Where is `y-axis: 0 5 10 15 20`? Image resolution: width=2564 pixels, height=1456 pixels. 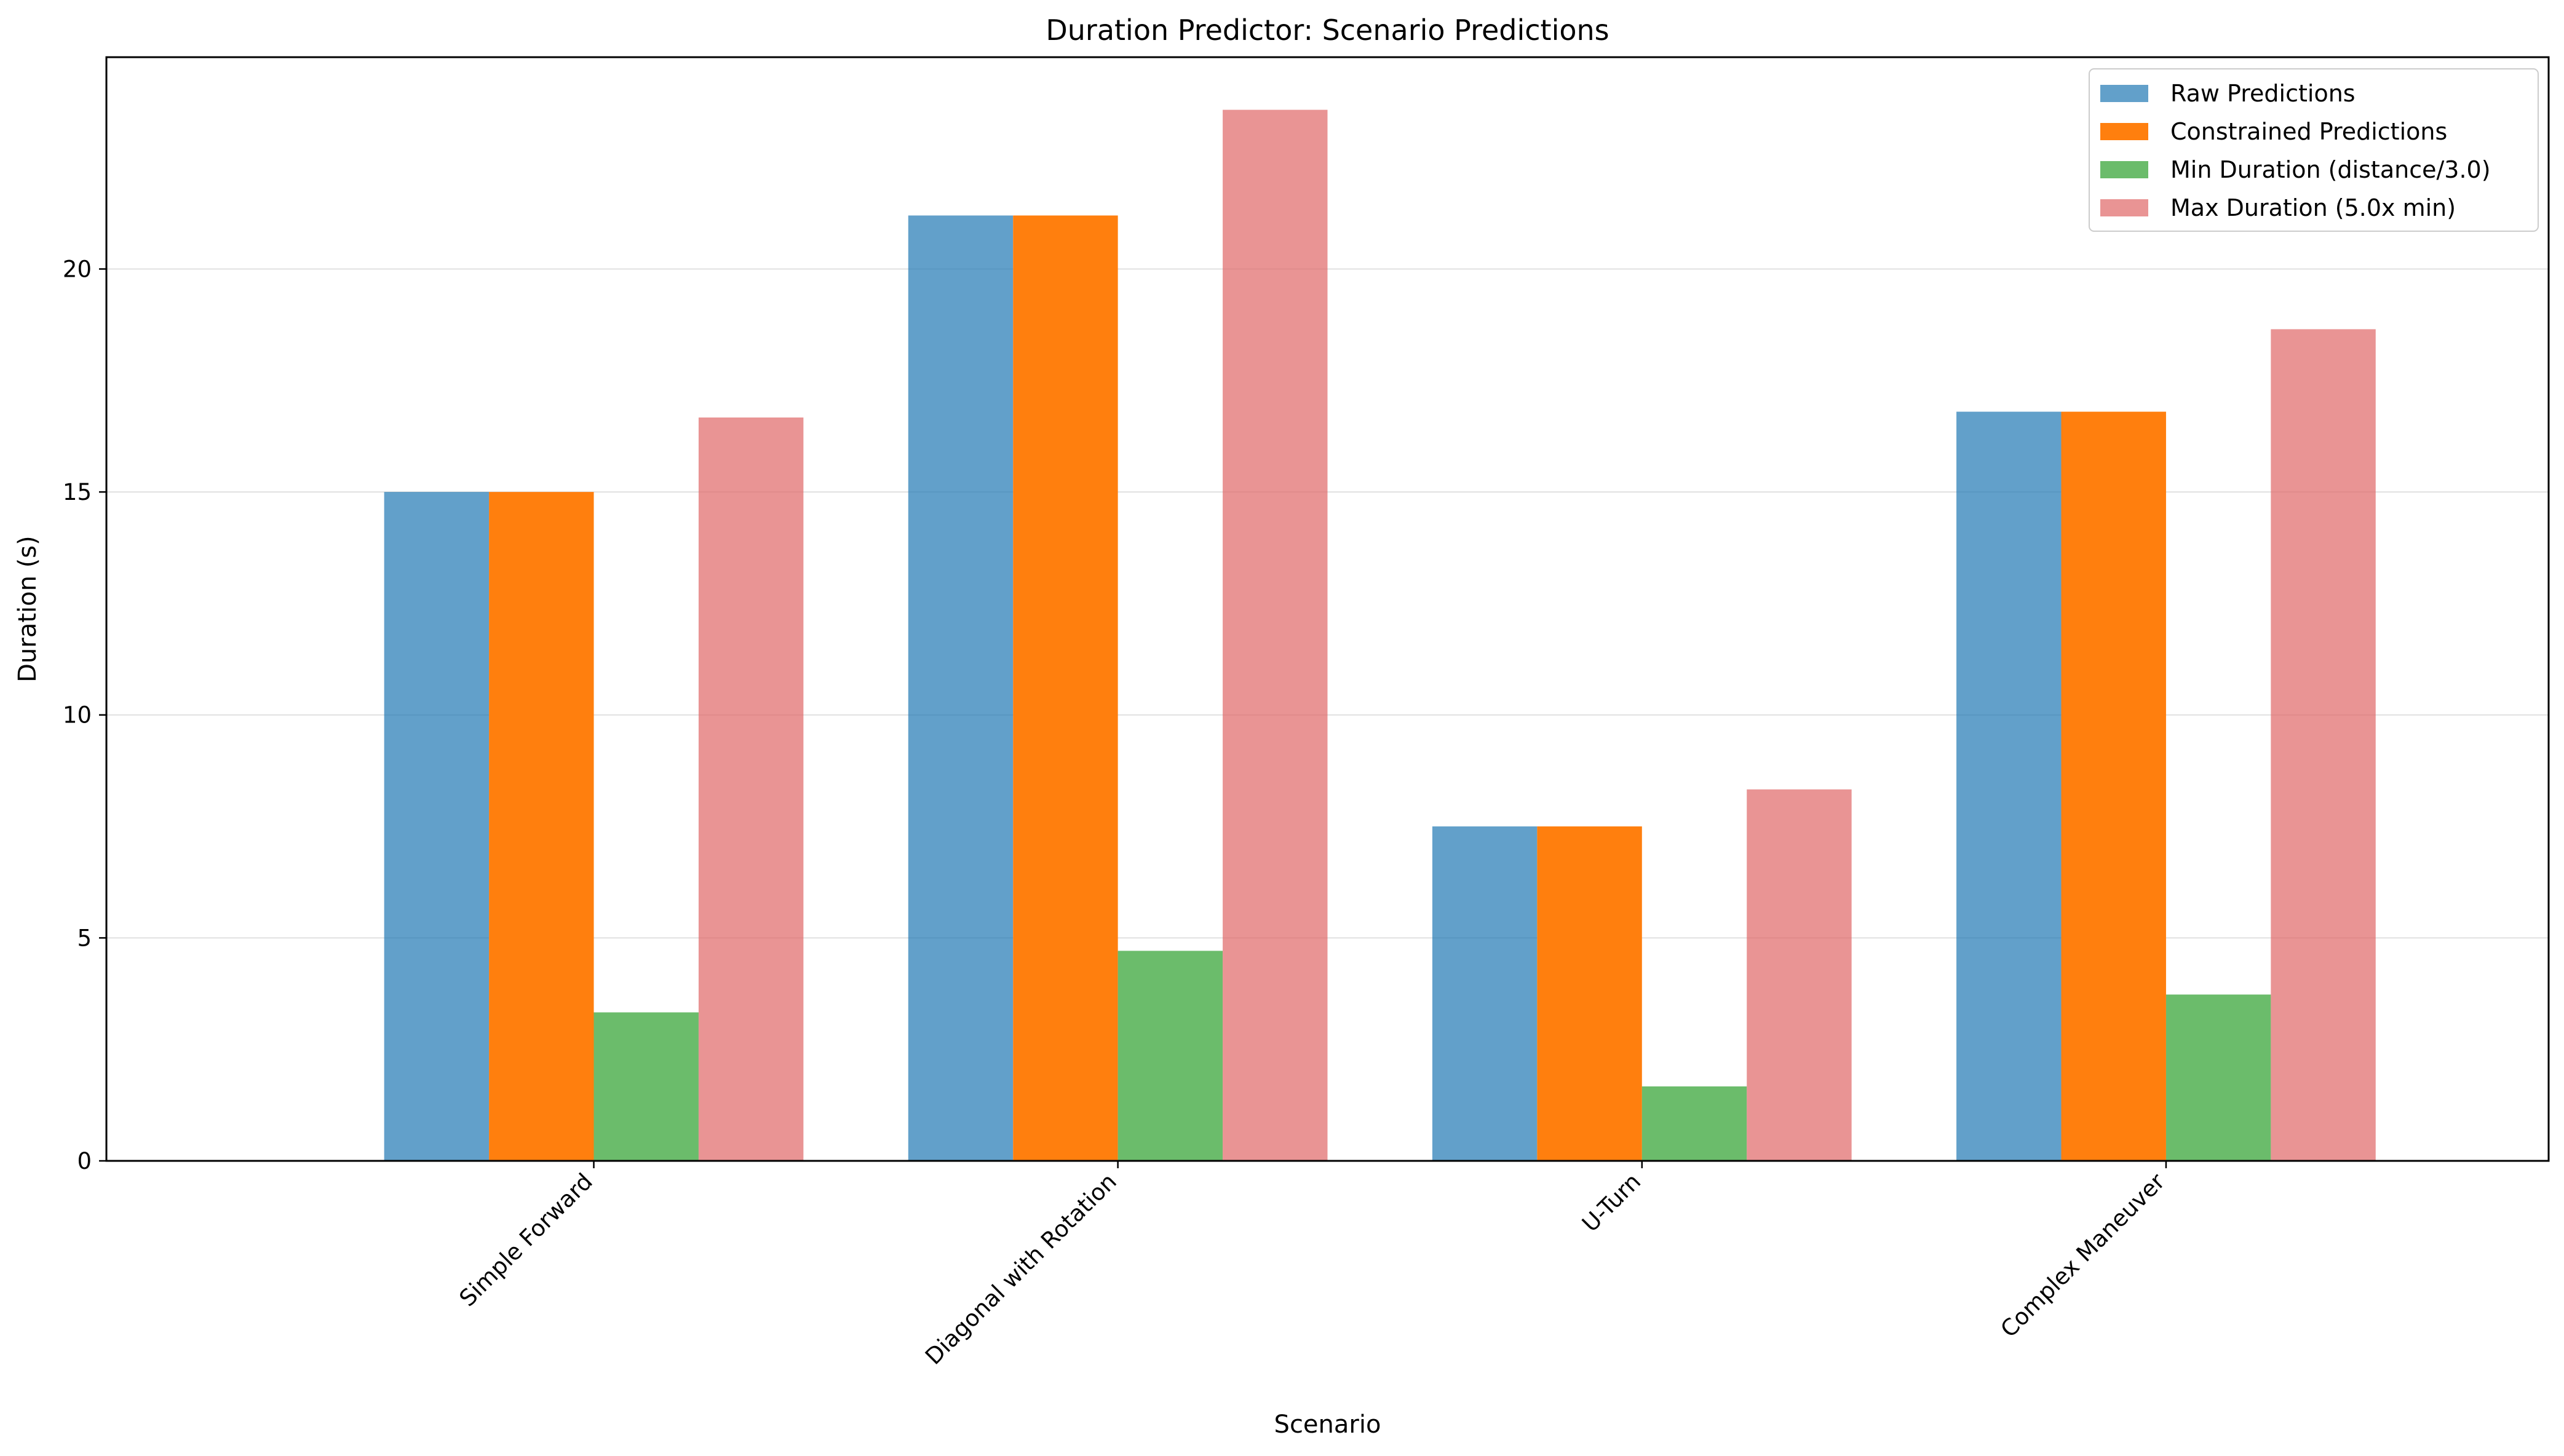 y-axis: 0 5 10 15 20 is located at coordinates (84, 715).